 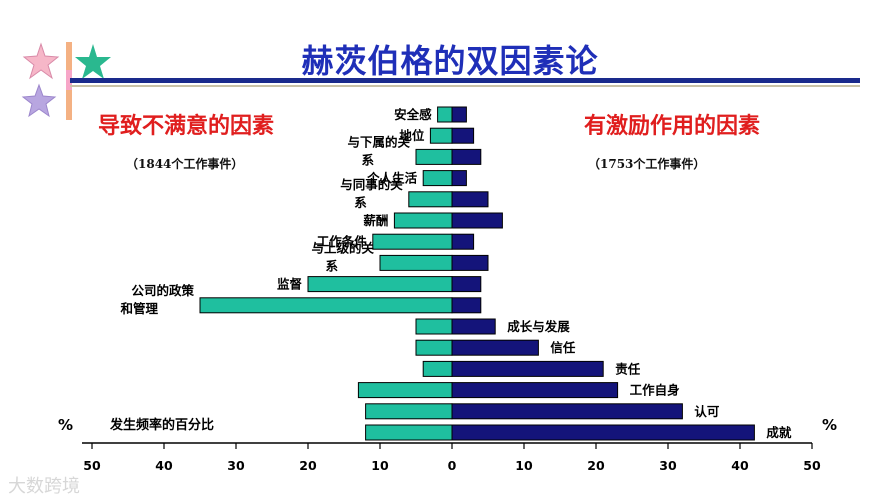 What do you see at coordinates (563, 347) in the screenshot?
I see `category-label: 信任` at bounding box center [563, 347].